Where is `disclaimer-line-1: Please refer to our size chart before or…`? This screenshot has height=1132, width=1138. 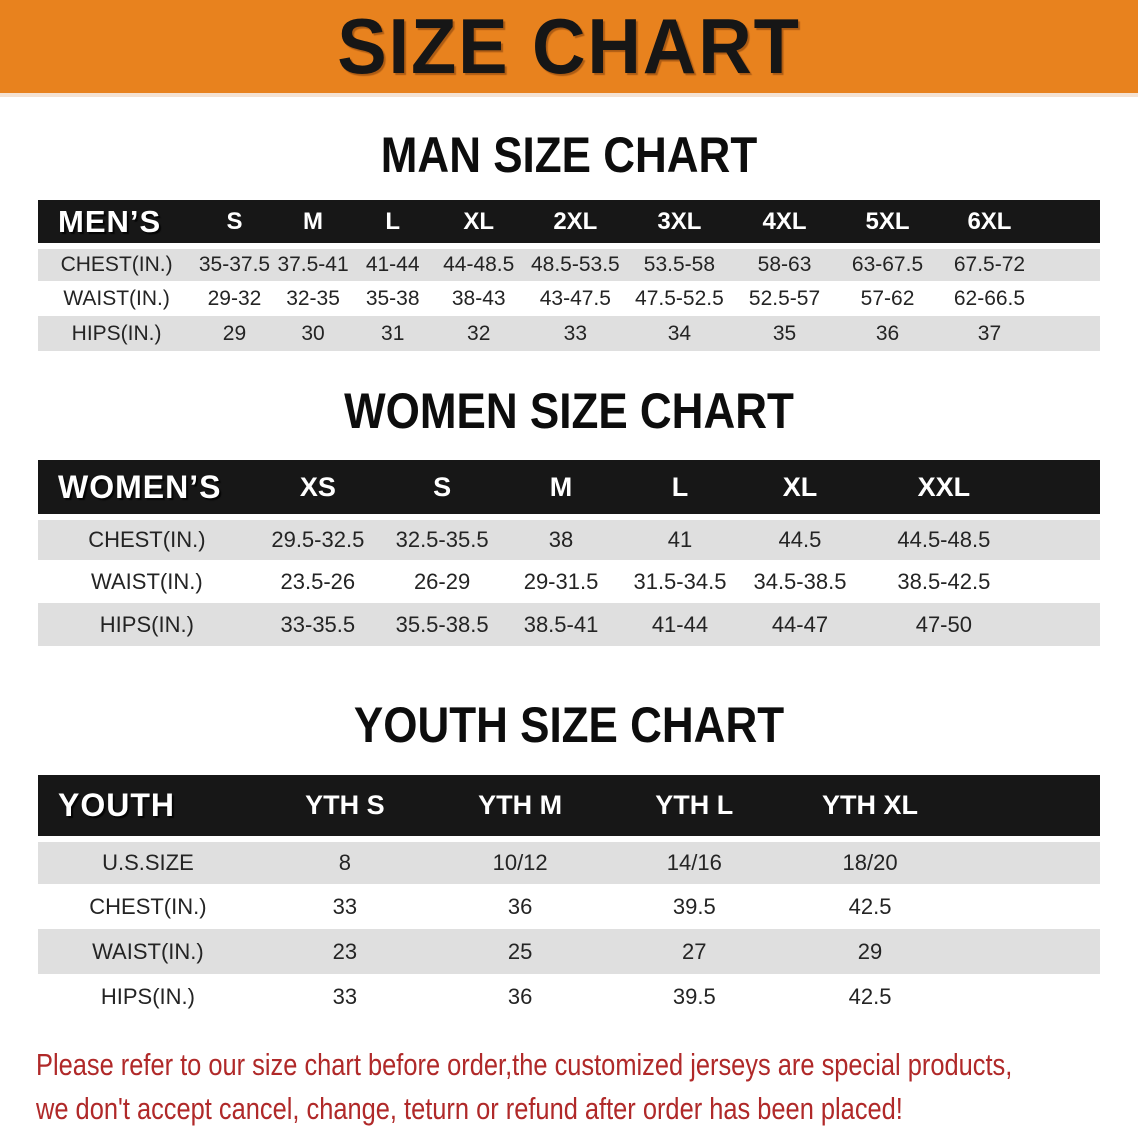
disclaimer-line-1: Please refer to our size chart before or… is located at coordinates (524, 1064).